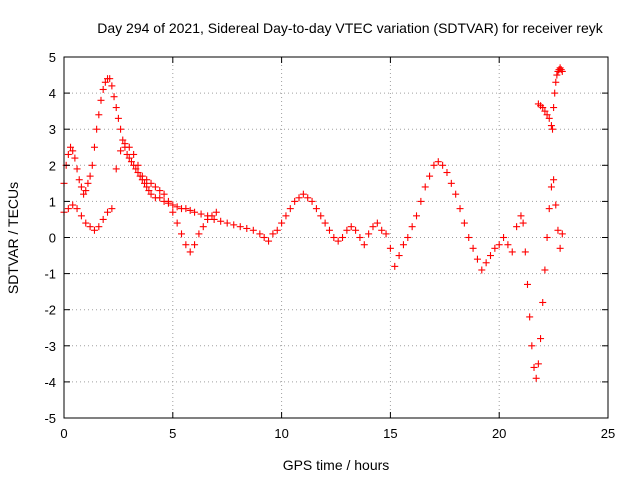 The image size is (640, 480). What do you see at coordinates (336, 465) in the screenshot?
I see `x-axis-label: GPS time / hours` at bounding box center [336, 465].